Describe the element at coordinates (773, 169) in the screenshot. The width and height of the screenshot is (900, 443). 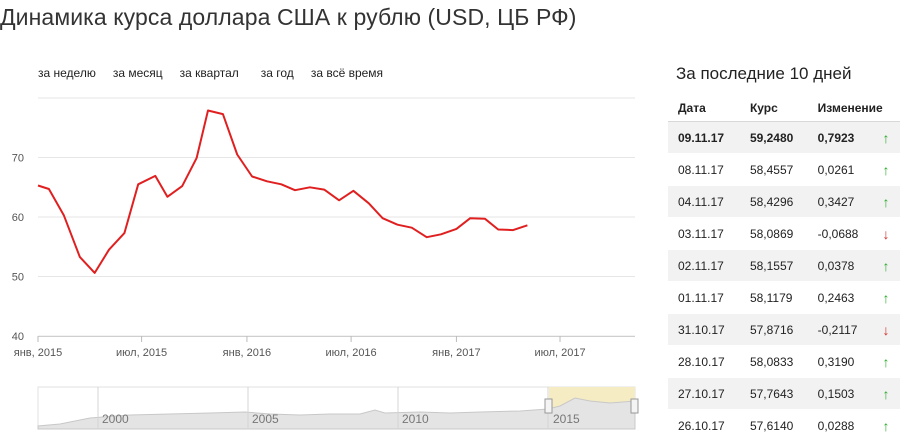
I see `cell-rate: 58,4557` at that location.